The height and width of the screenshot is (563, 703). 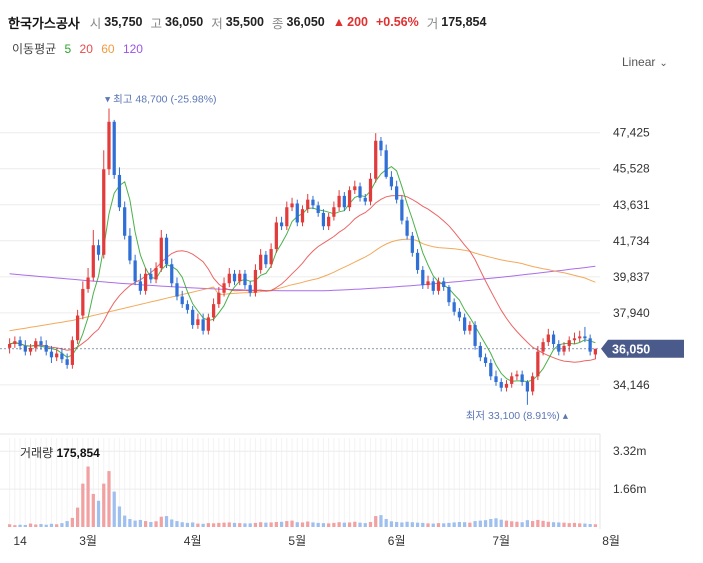 What do you see at coordinates (302, 285) in the screenshot?
I see `ma-60-line` at bounding box center [302, 285].